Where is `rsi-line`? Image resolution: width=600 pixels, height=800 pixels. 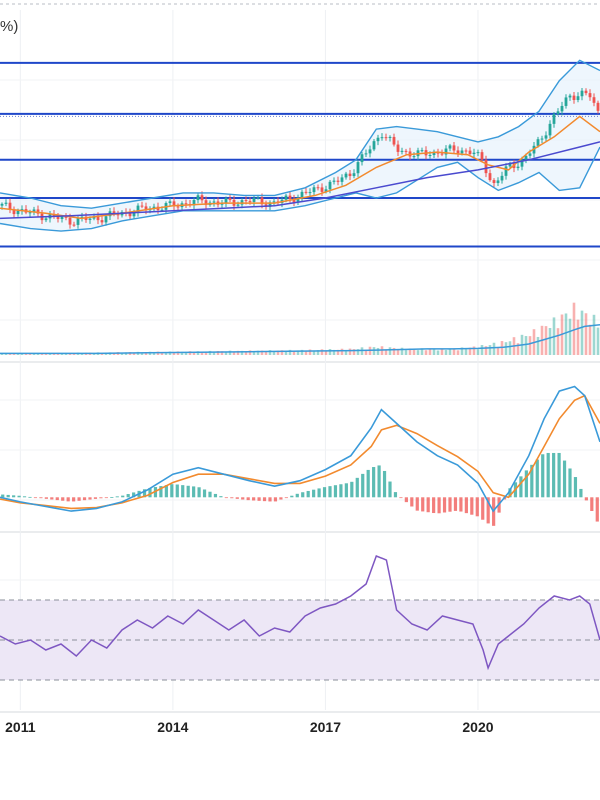 rsi-line is located at coordinates (300, 613).